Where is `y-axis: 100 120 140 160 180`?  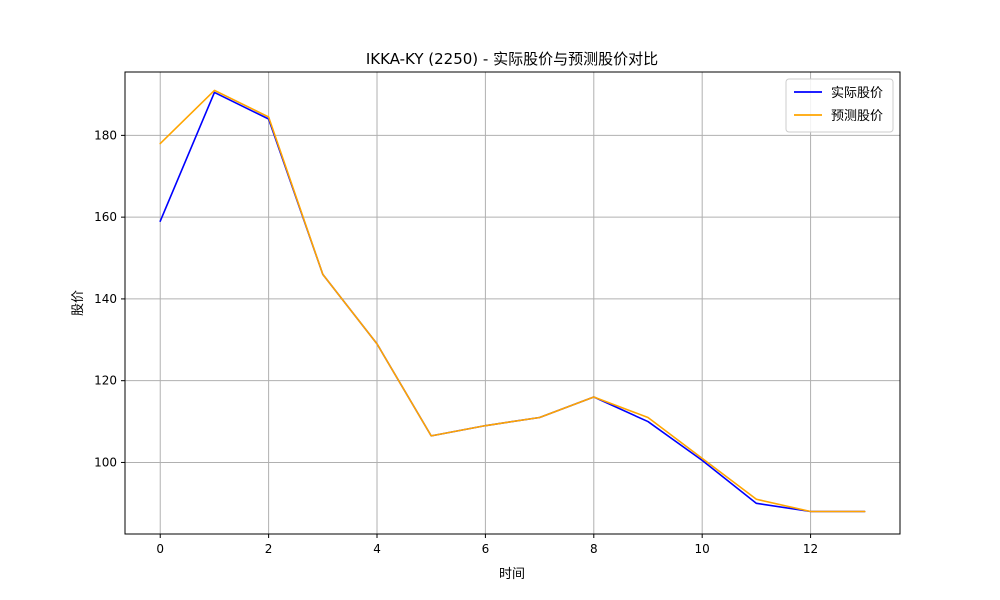 y-axis: 100 120 140 160 180 is located at coordinates (109, 298).